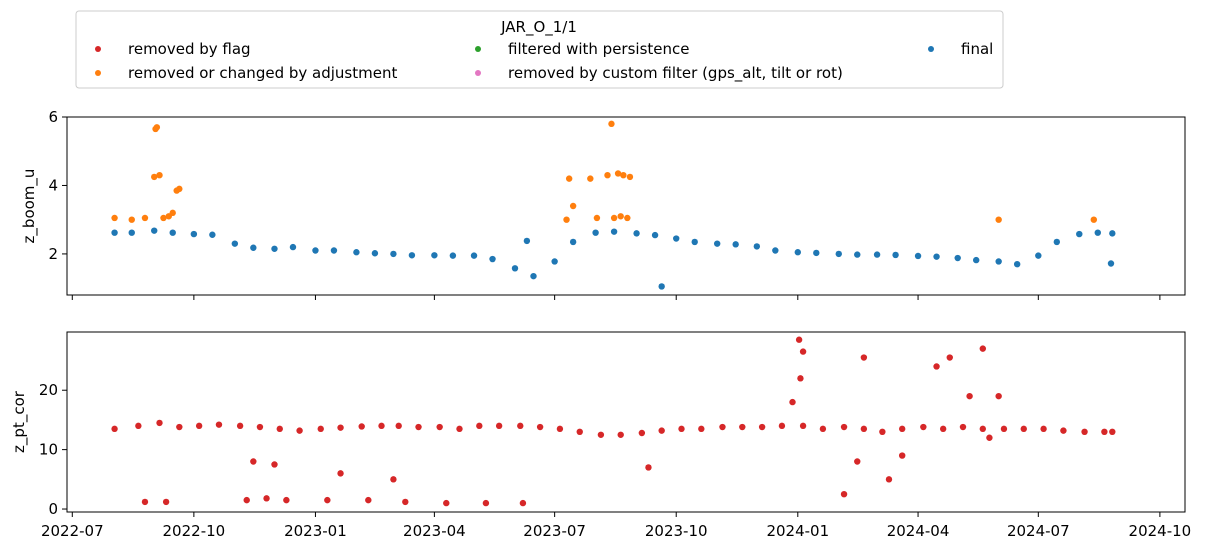  Describe the element at coordinates (538, 27) in the screenshot. I see `legend-title: JAR_O_1/1` at that location.